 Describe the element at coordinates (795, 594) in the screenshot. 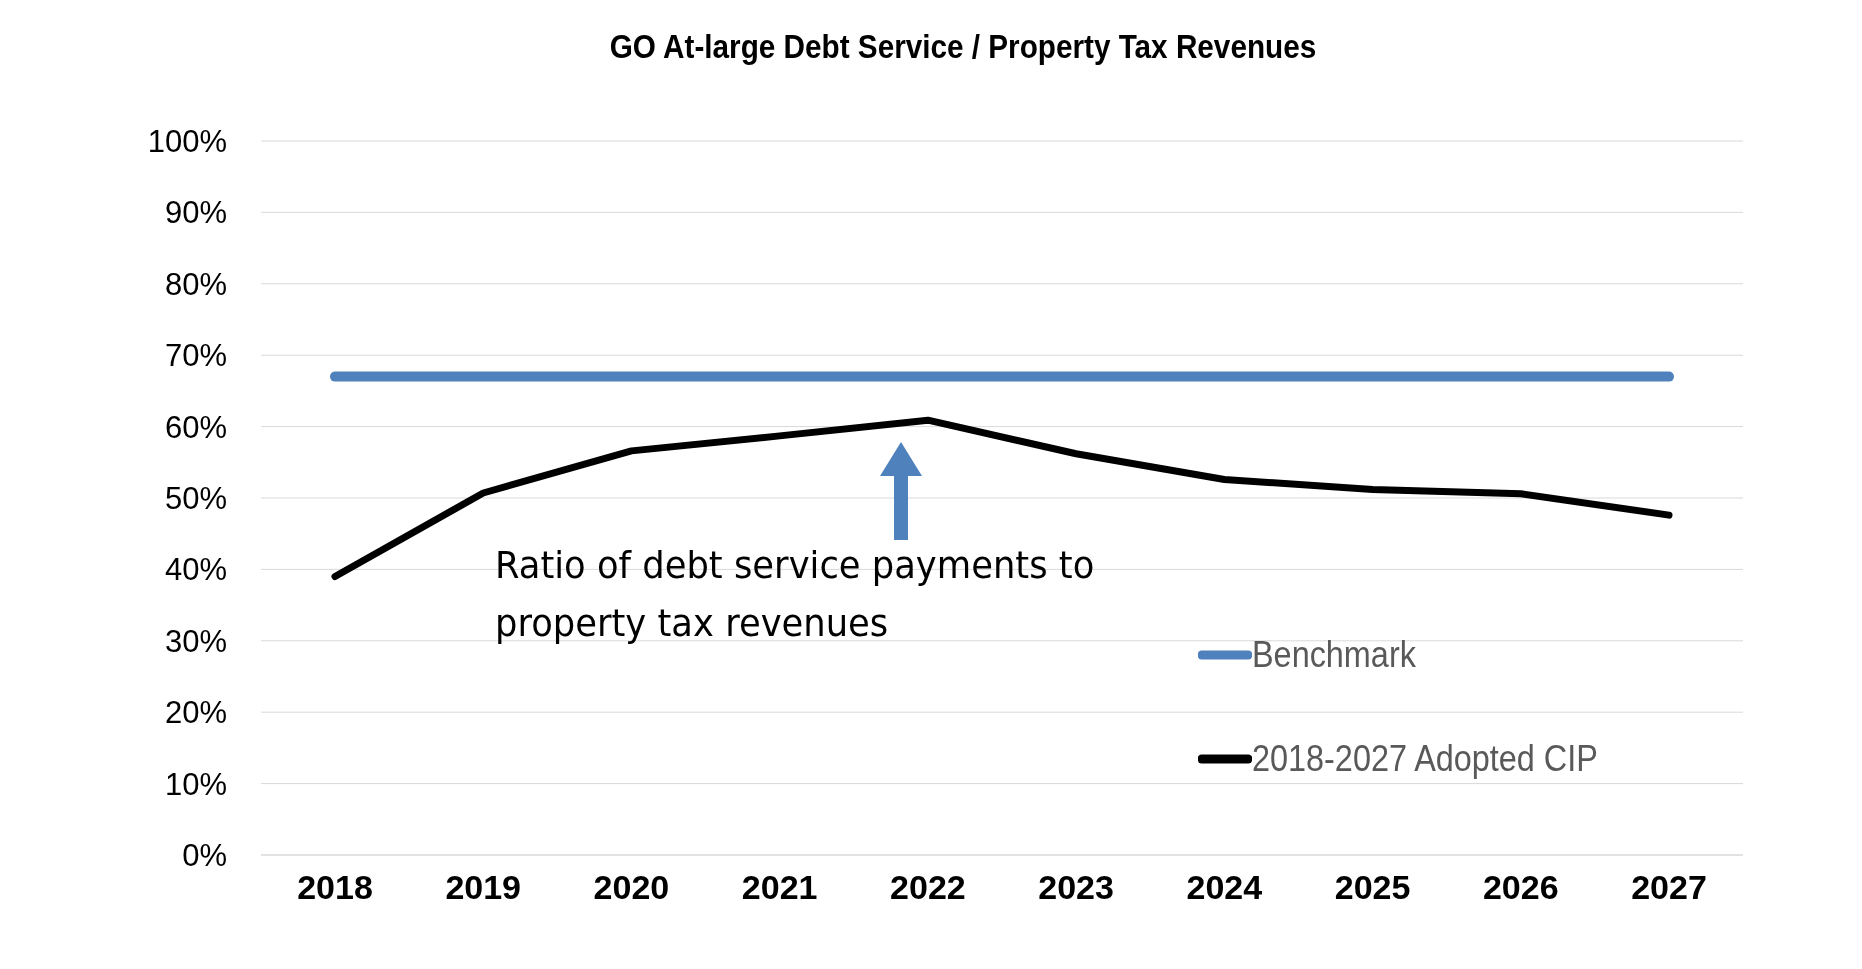

I see `annotation: Ratio of debt service payments to property tax revenues` at that location.